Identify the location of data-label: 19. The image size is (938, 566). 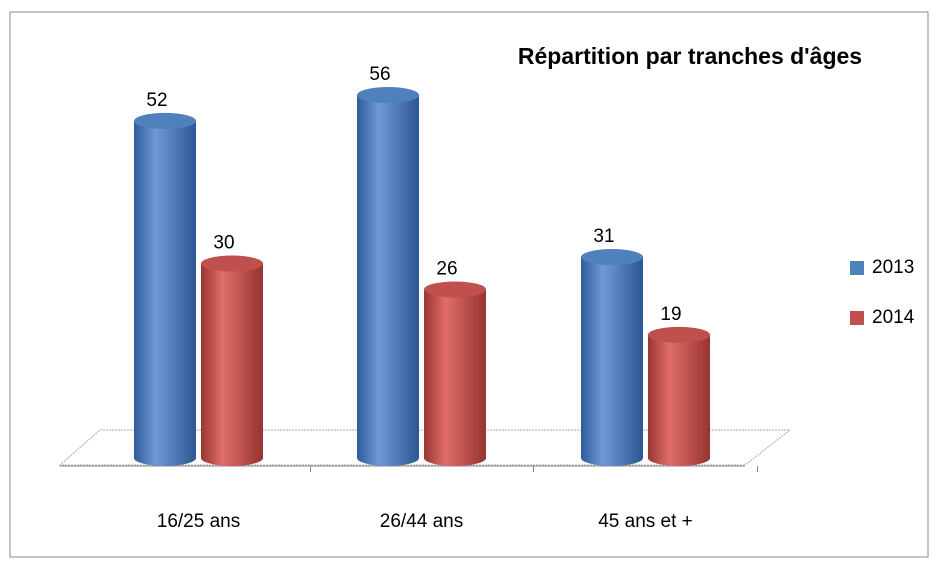
(670, 314).